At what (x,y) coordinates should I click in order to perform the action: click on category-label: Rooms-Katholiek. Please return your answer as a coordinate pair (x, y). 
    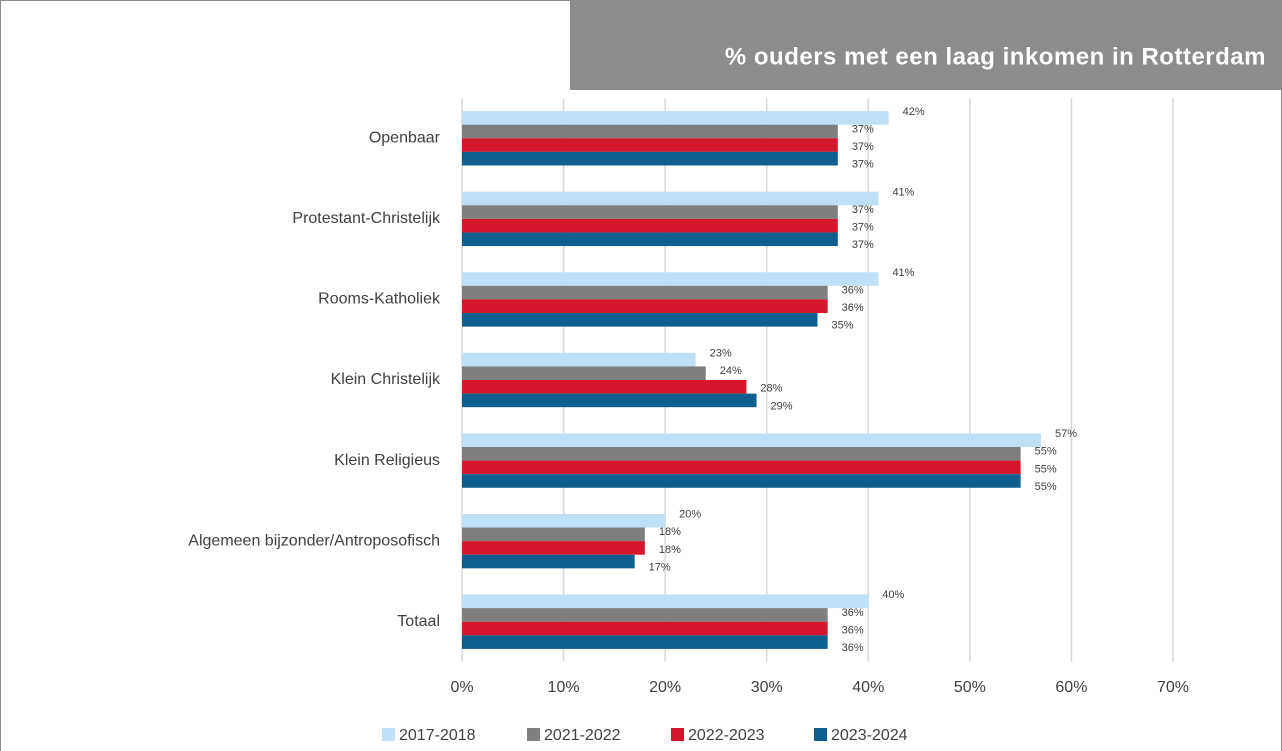
    Looking at the image, I should click on (379, 299).